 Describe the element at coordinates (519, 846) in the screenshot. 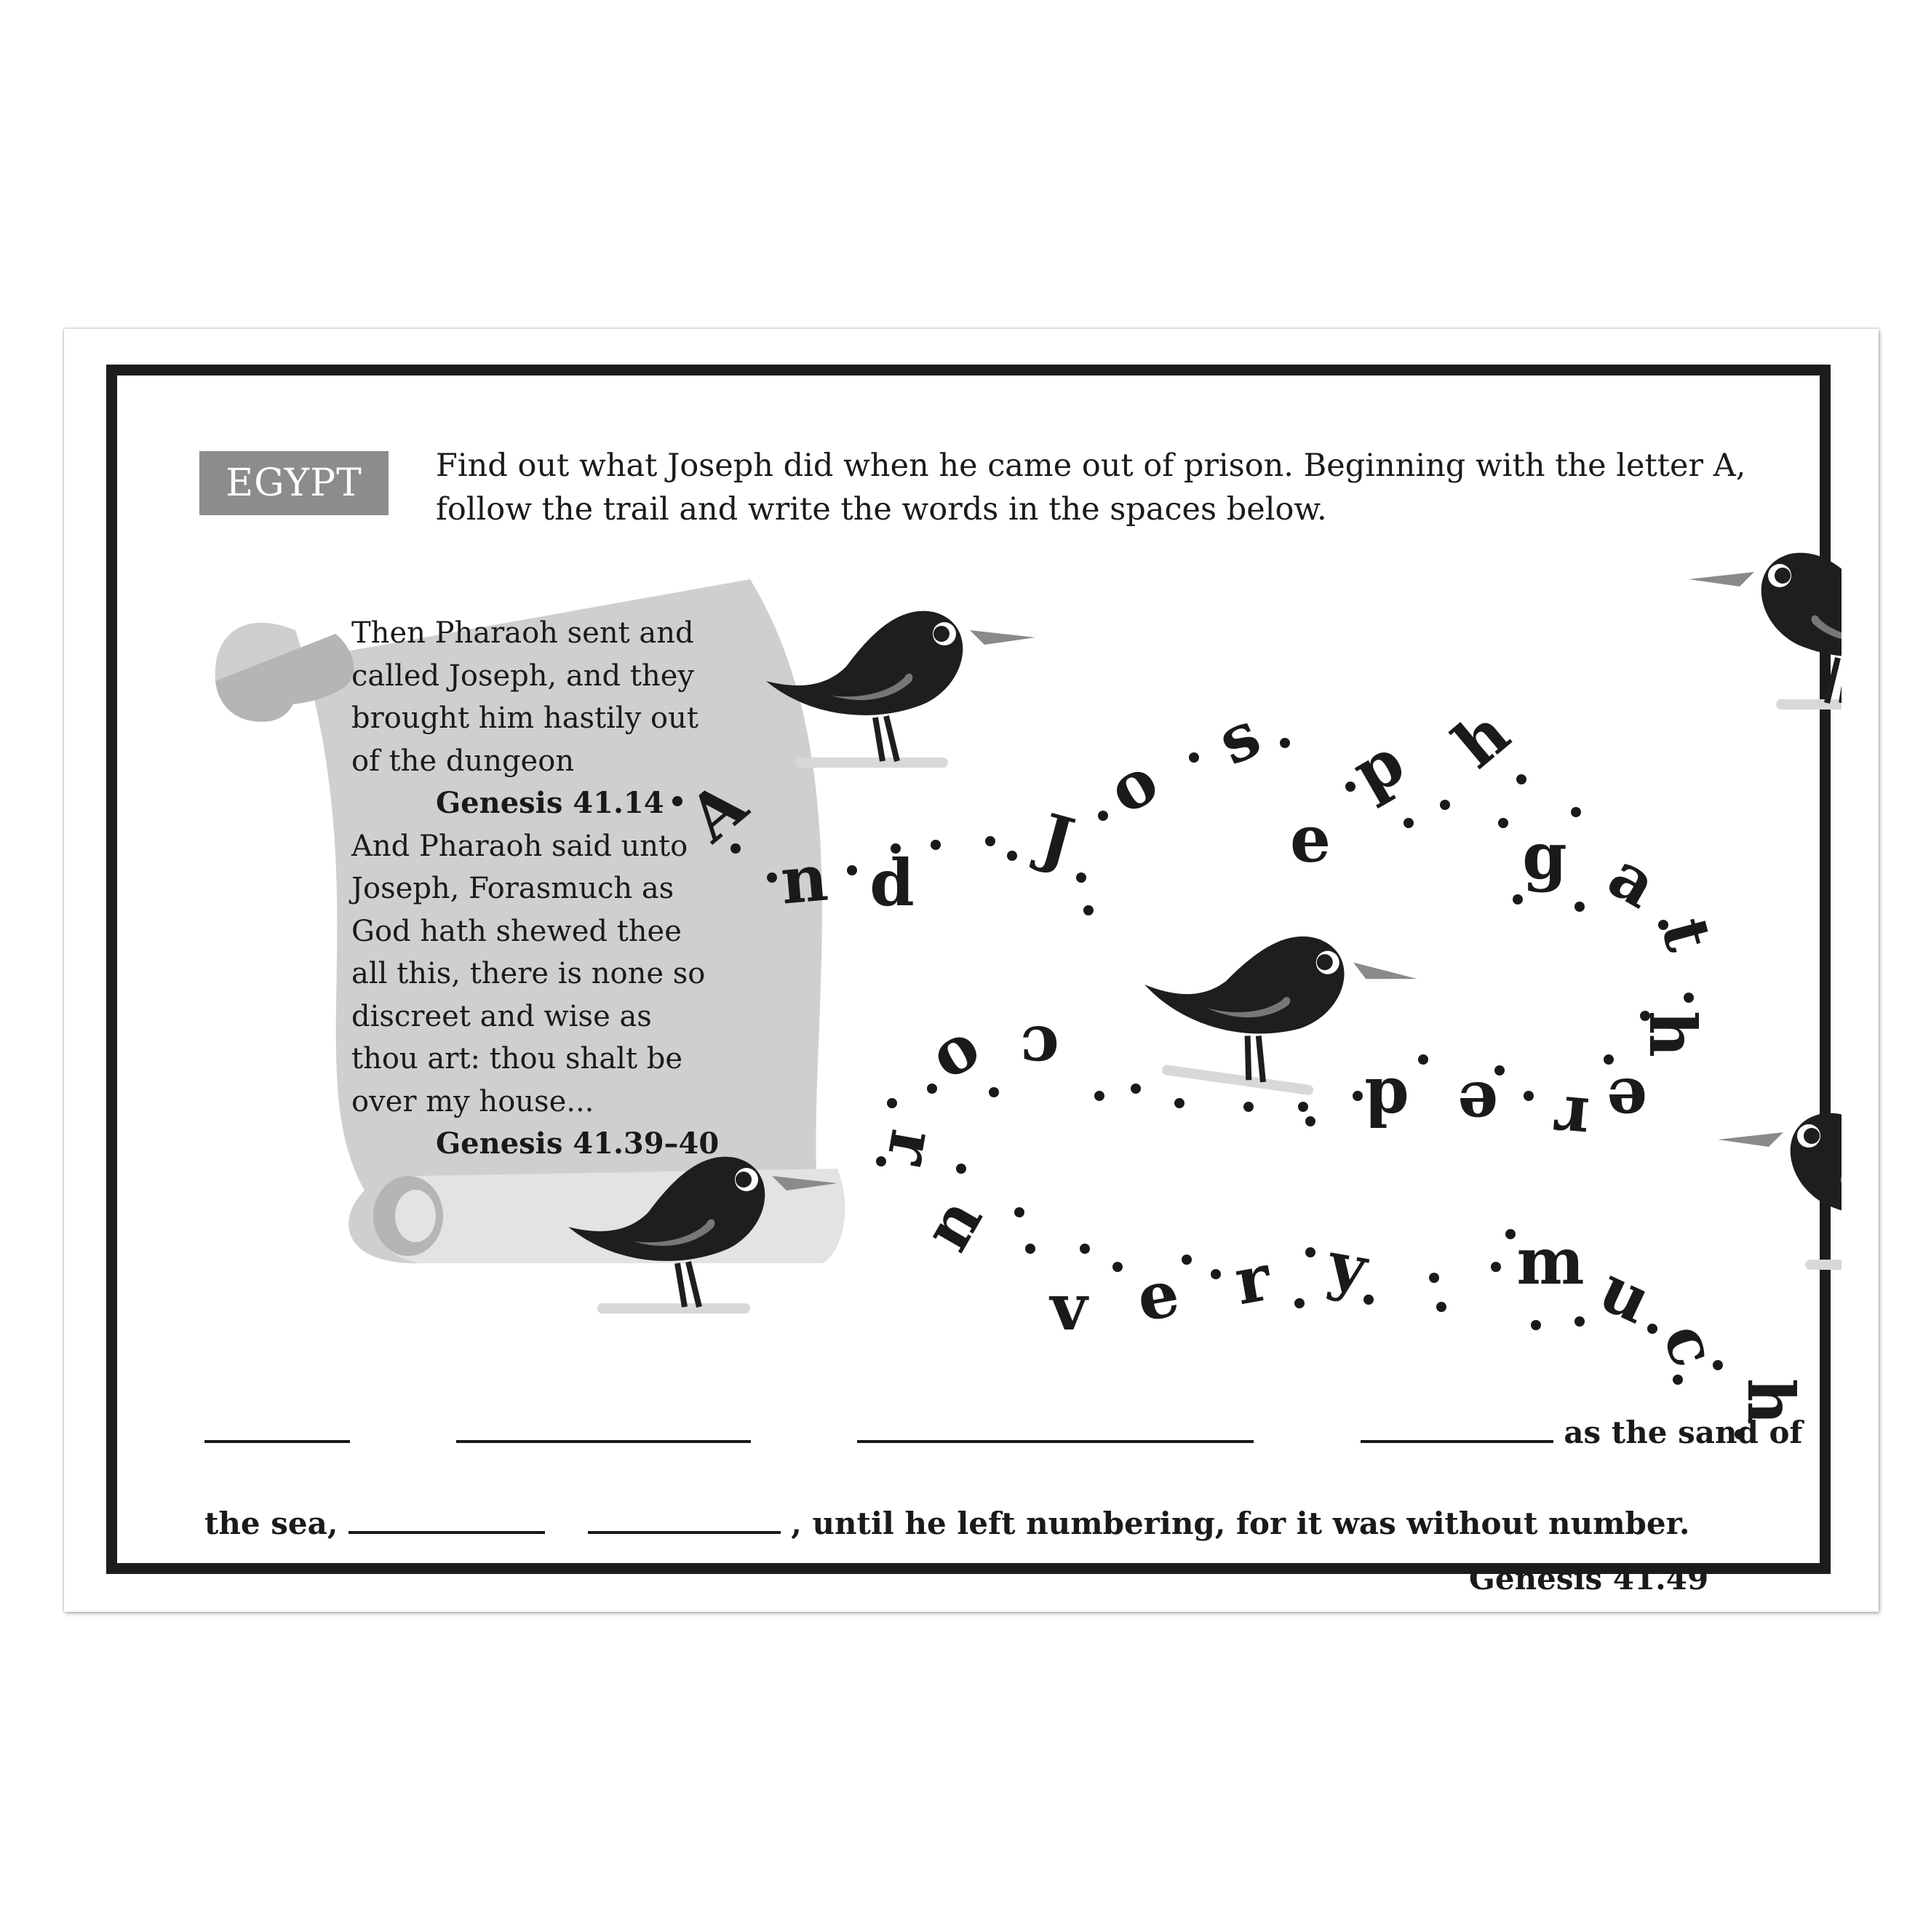

I see `scroll-line: And Pharaoh said unto` at that location.